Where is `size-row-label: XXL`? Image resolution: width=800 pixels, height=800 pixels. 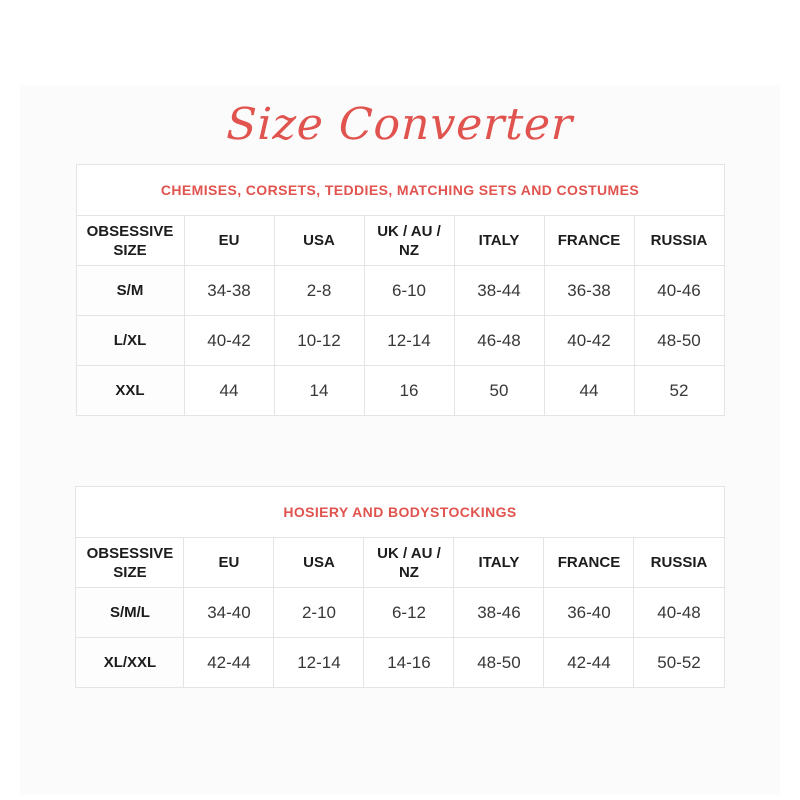
size-row-label: XXL is located at coordinates (130, 390).